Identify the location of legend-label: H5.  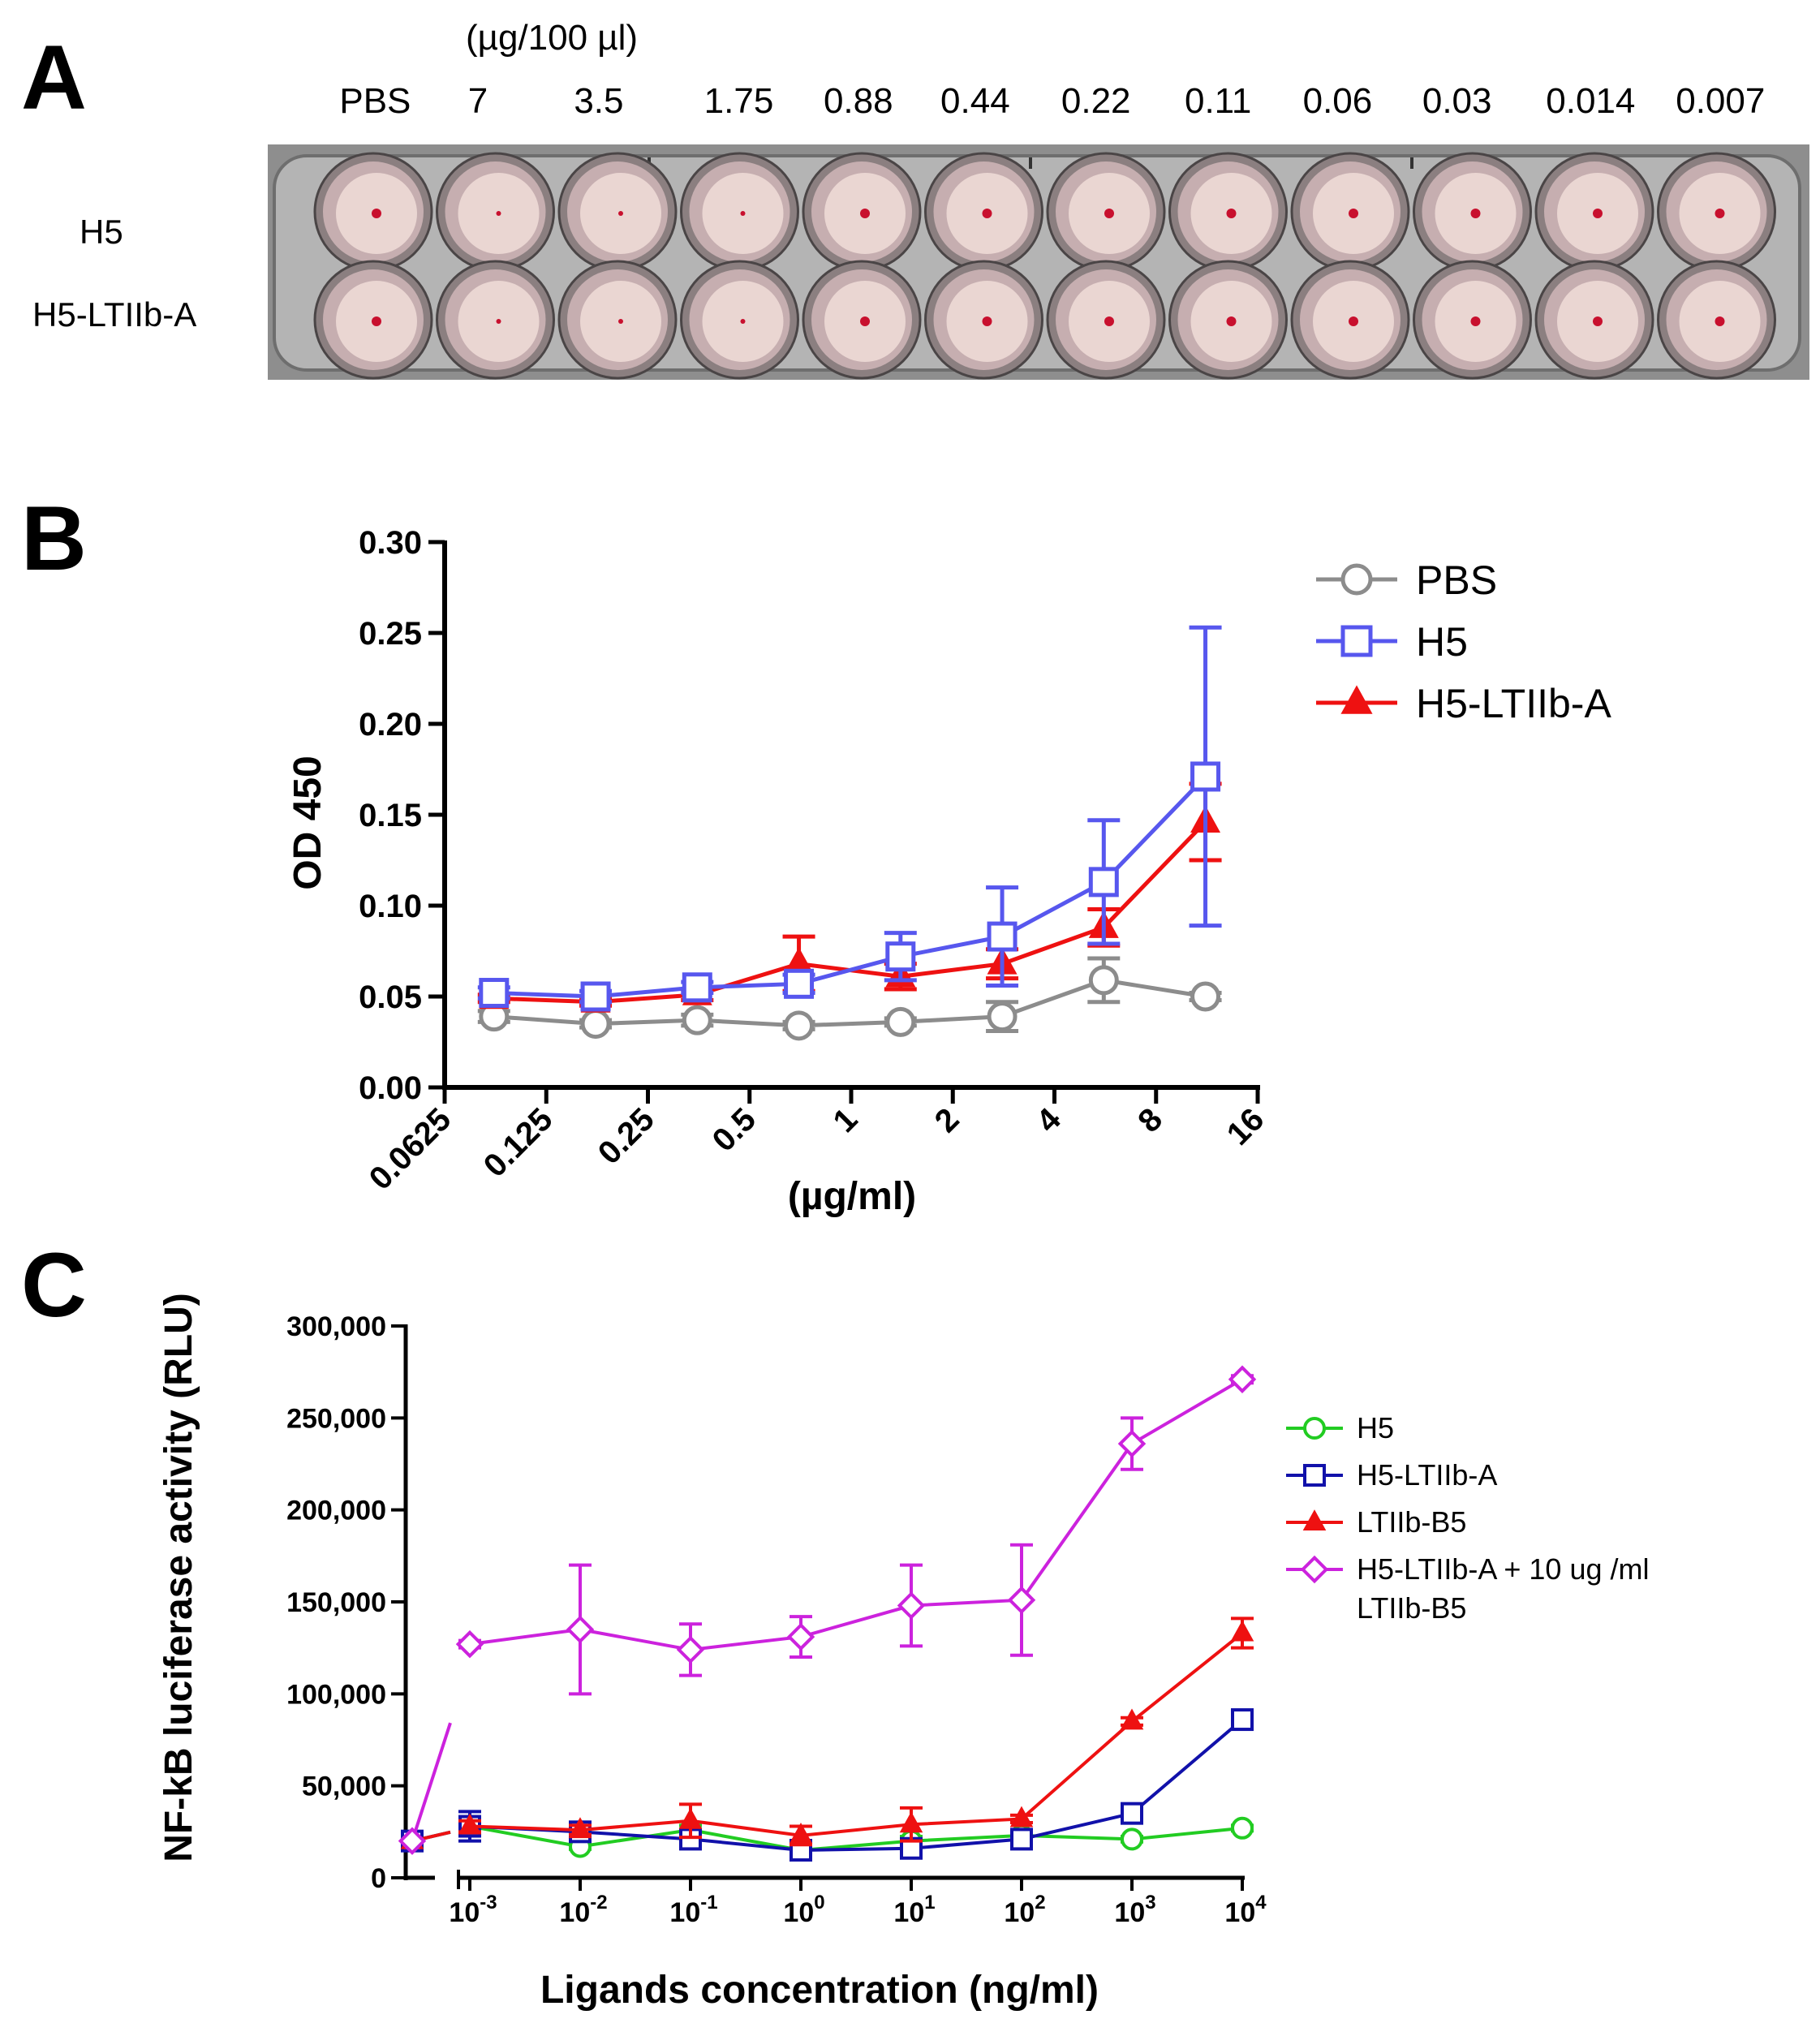
(1375, 1427).